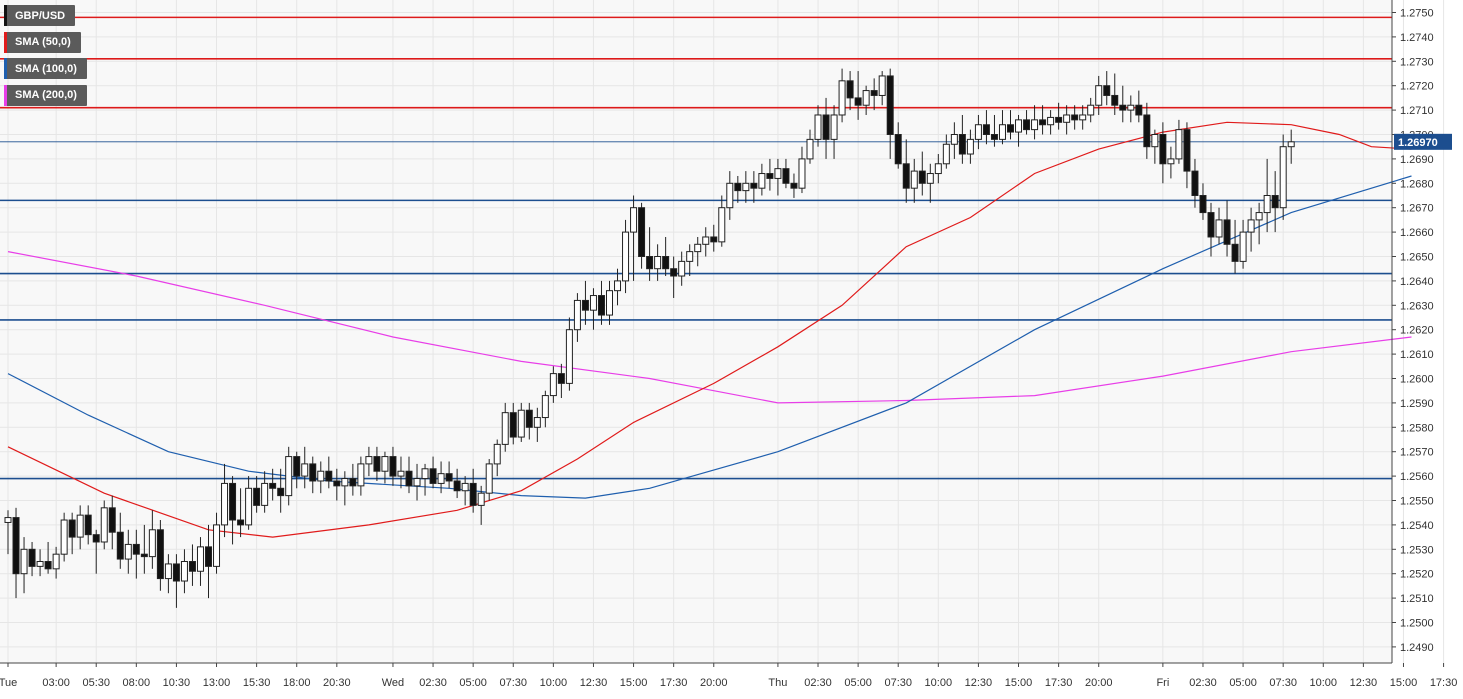 The height and width of the screenshot is (699, 1463). I want to click on x-tick-label: 15:00, so click(634, 683).